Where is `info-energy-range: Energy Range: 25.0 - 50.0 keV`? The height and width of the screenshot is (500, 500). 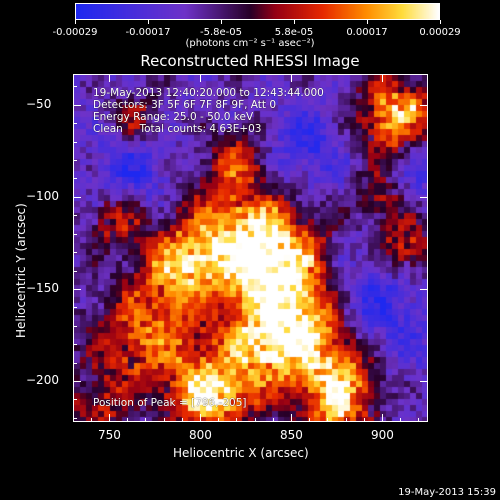
info-energy-range: Energy Range: 25.0 - 50.0 keV is located at coordinates (173, 117).